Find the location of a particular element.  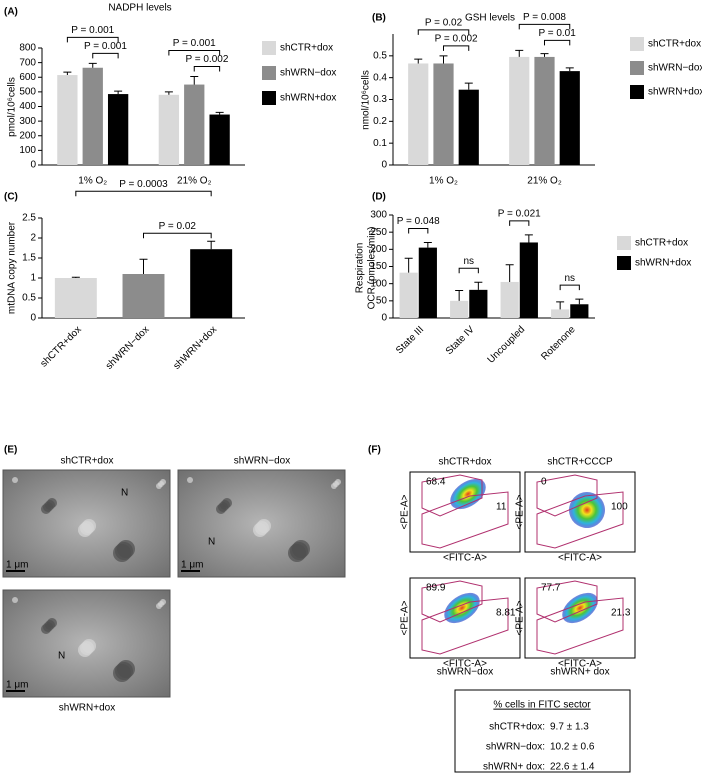

y-tick-label: 250 is located at coordinates (378, 232).